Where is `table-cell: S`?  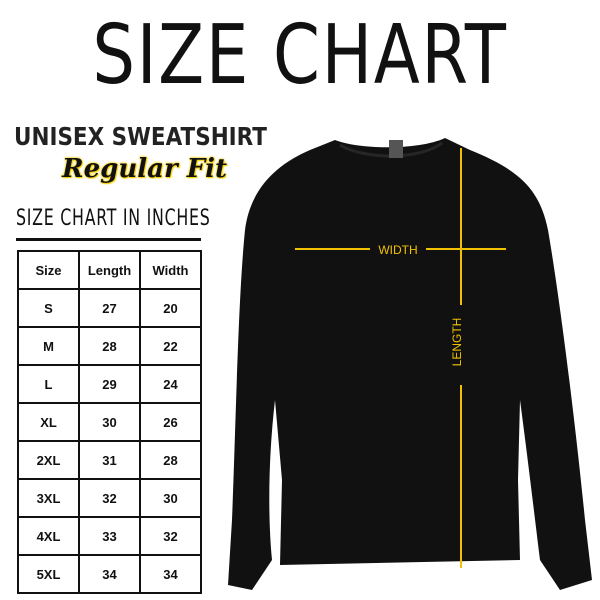
table-cell: S is located at coordinates (48, 308).